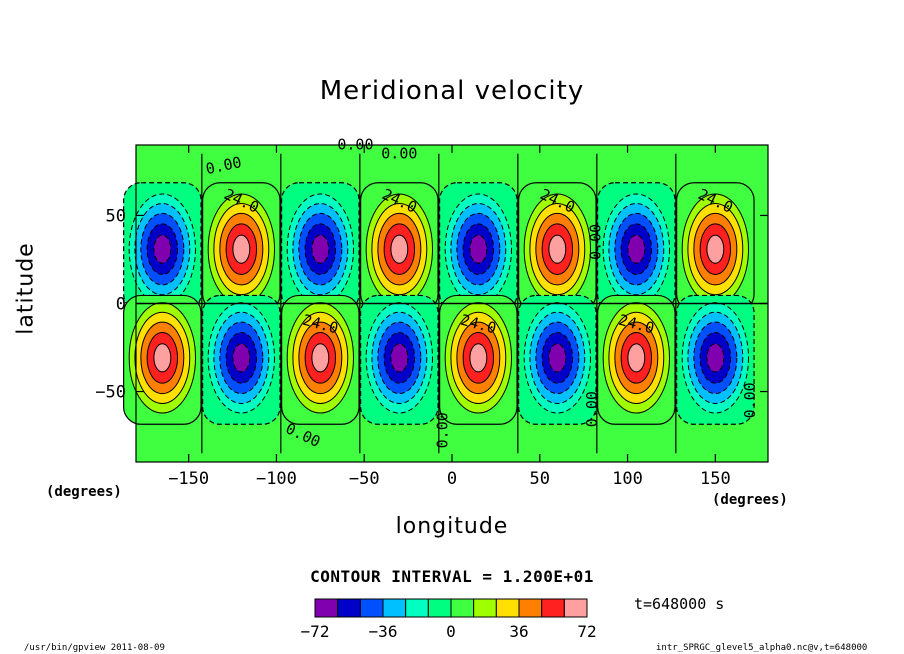  Describe the element at coordinates (750, 500) in the screenshot. I see `x-axis-unit: (degrees)` at that location.